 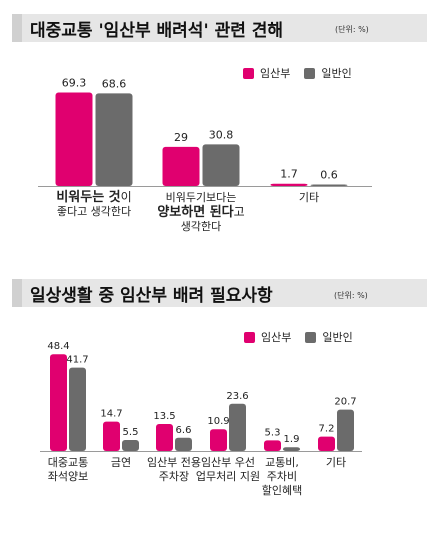 What do you see at coordinates (239, 212) in the screenshot?
I see `chart1-xlabel-2-rest: 고` at bounding box center [239, 212].